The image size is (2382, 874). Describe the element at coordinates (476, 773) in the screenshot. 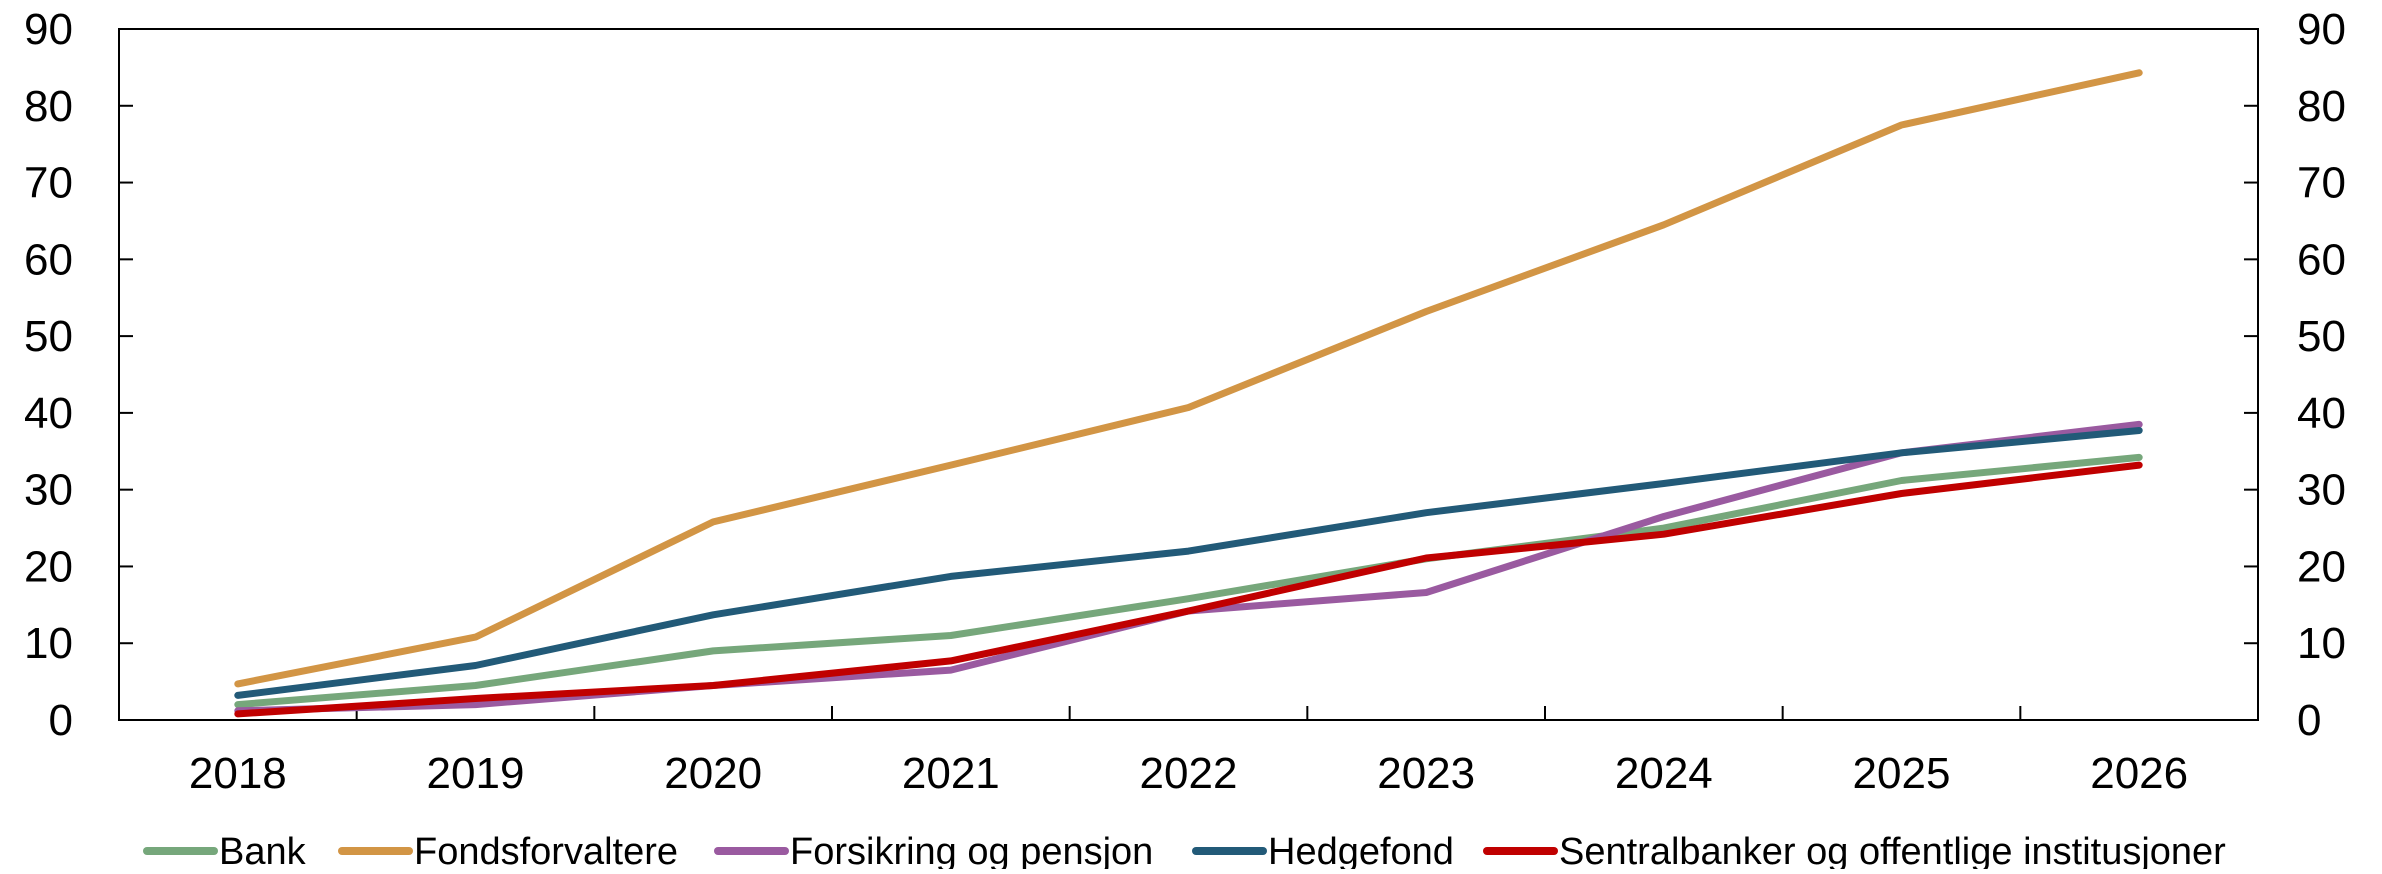

I see `x-tick-label: 2019` at that location.